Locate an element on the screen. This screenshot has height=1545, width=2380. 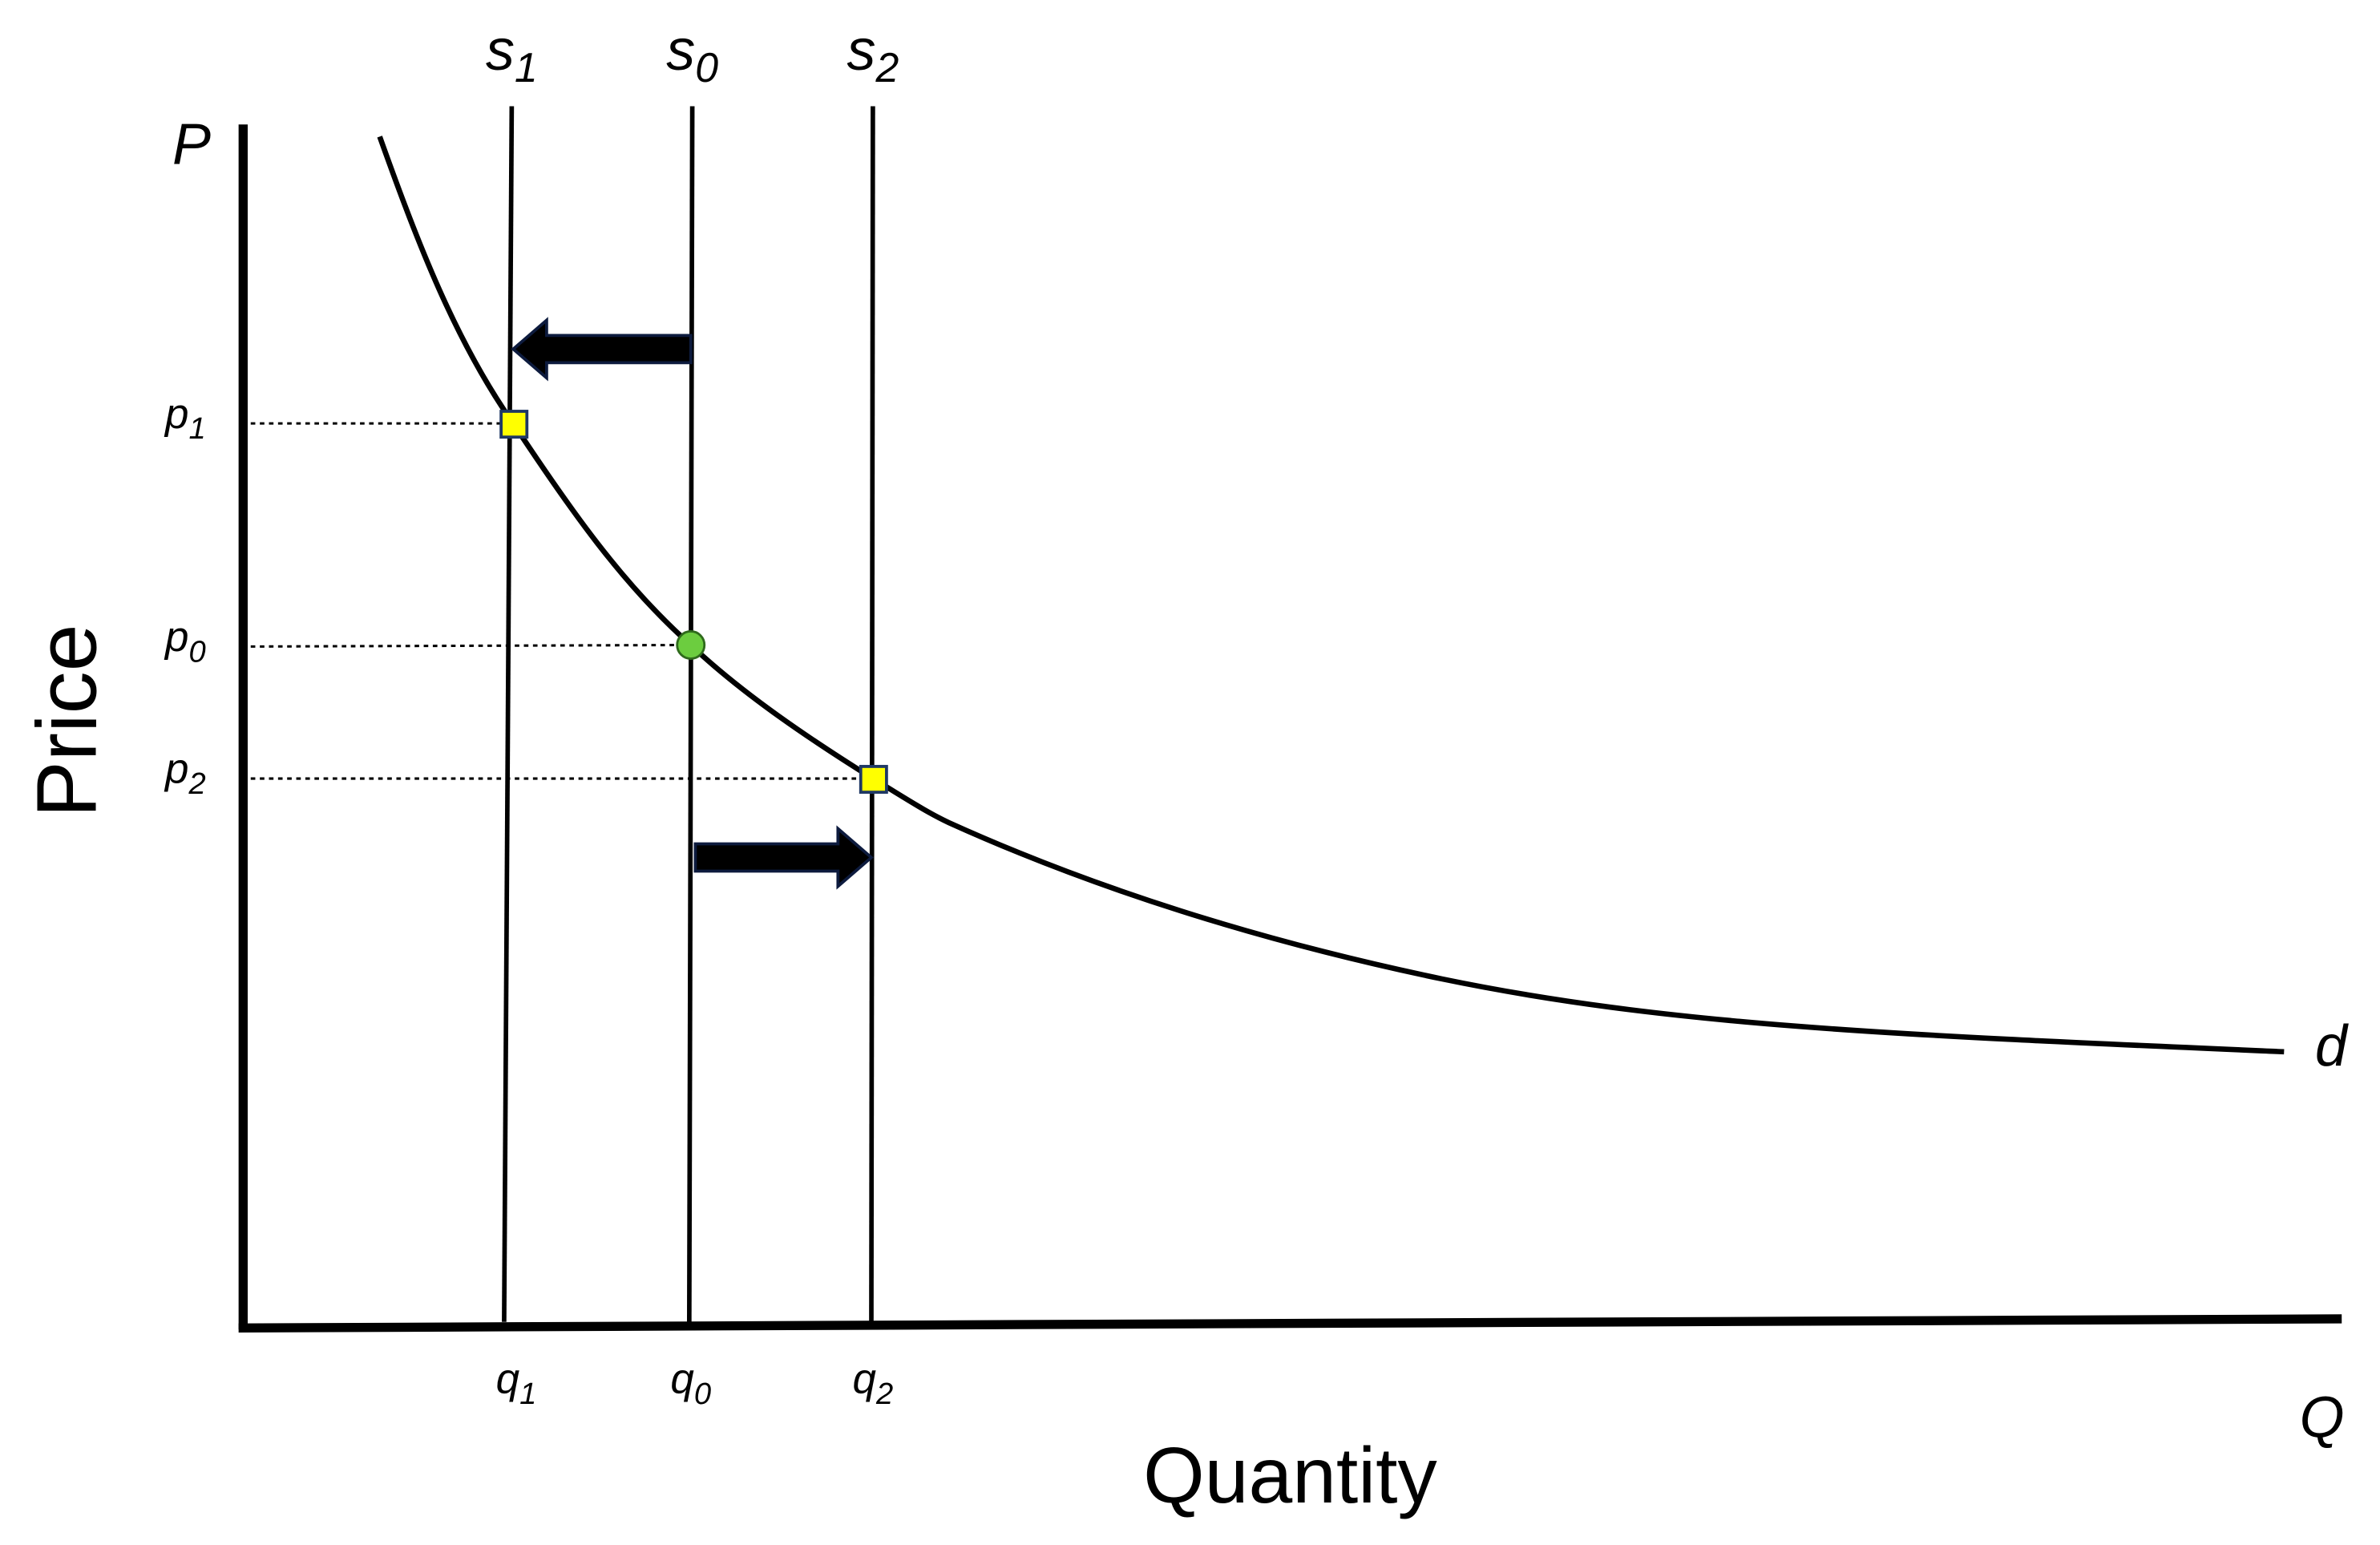
supply-s2 is located at coordinates (872, 714).